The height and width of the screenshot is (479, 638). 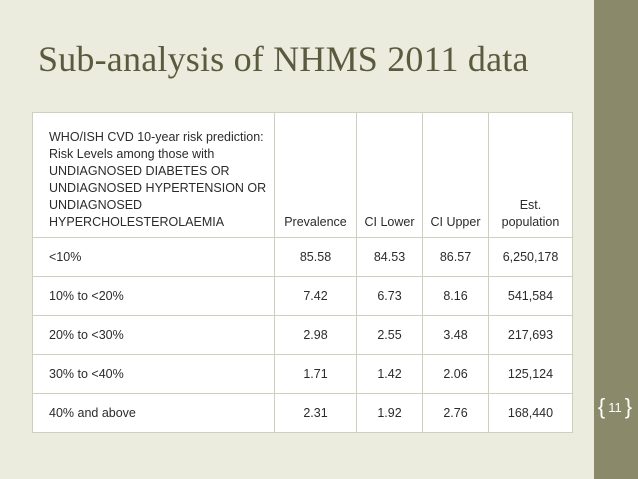 What do you see at coordinates (315, 413) in the screenshot?
I see `prevalence-cell: 2.31` at bounding box center [315, 413].